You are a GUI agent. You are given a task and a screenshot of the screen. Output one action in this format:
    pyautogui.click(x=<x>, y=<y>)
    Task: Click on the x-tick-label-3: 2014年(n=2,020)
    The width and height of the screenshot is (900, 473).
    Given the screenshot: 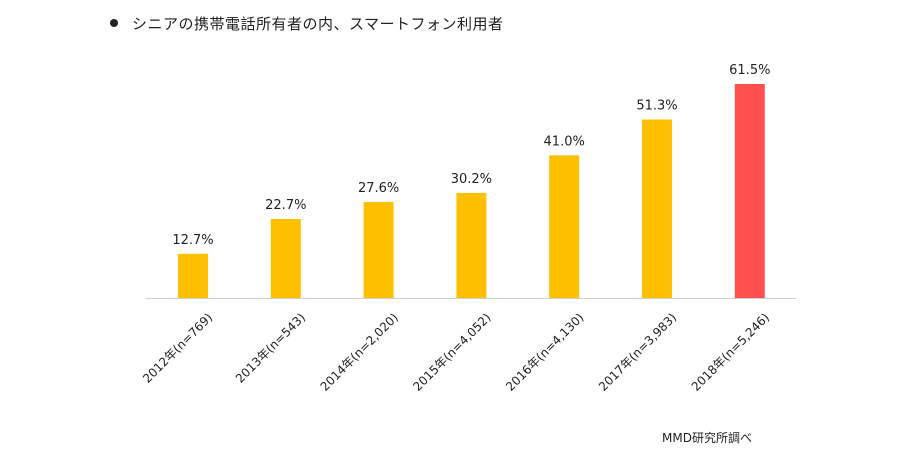 What is the action you would take?
    pyautogui.click(x=359, y=351)
    